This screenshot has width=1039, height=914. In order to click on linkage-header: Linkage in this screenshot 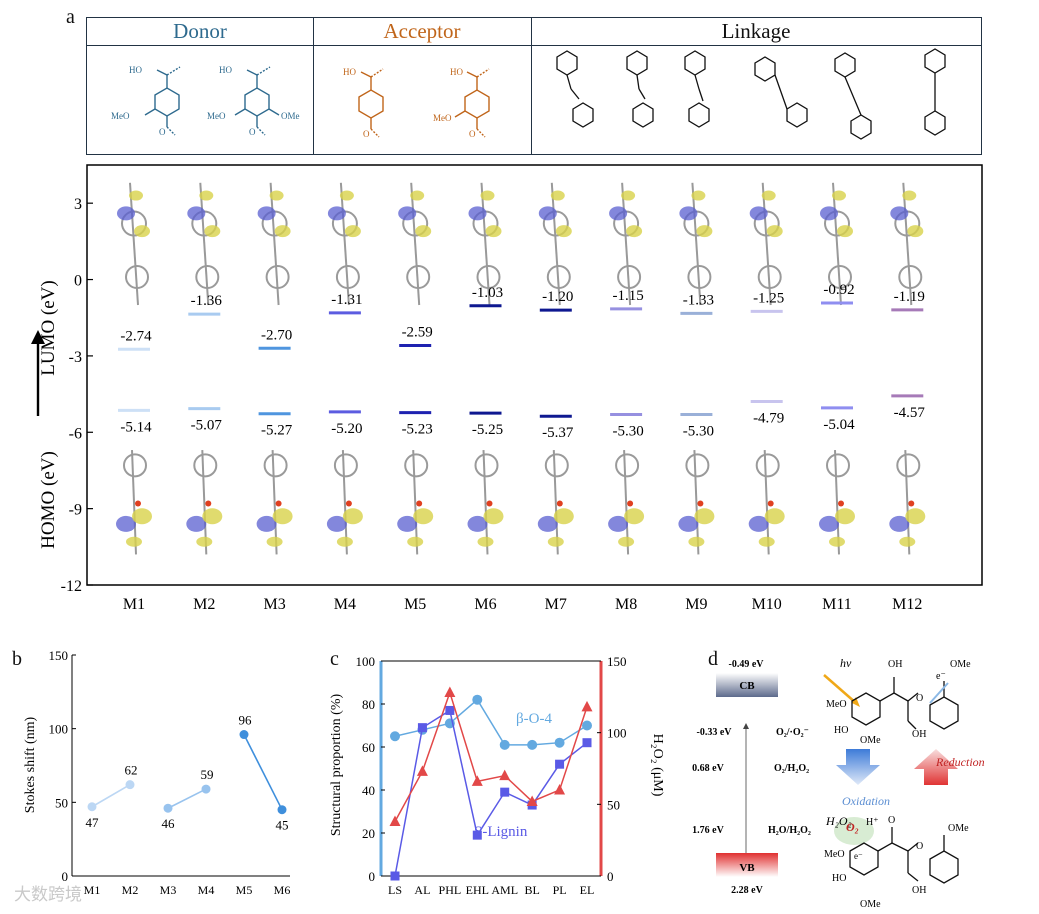, I will do `click(756, 31)`.